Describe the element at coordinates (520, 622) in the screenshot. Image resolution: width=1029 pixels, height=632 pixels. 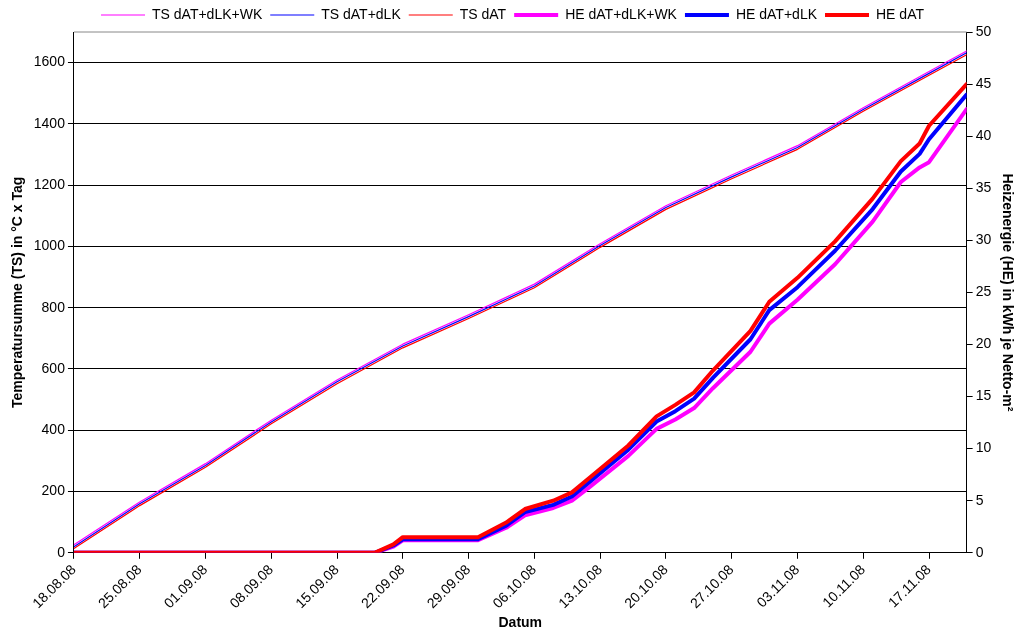
I see `x-axis-title: Datum` at that location.